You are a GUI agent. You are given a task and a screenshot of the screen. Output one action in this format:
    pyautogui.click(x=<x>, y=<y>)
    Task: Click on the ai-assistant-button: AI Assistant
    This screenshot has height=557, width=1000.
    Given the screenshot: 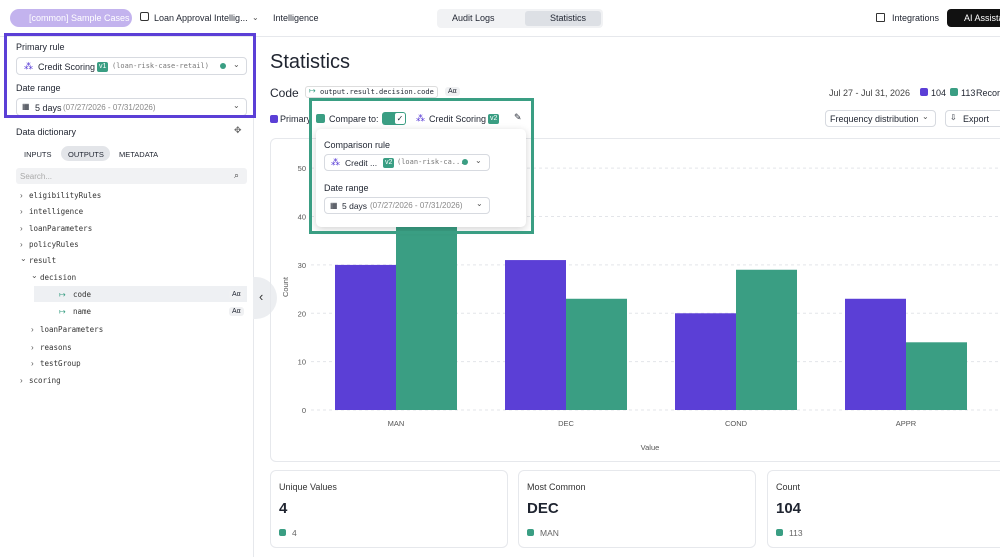 What is the action you would take?
    pyautogui.click(x=973, y=18)
    